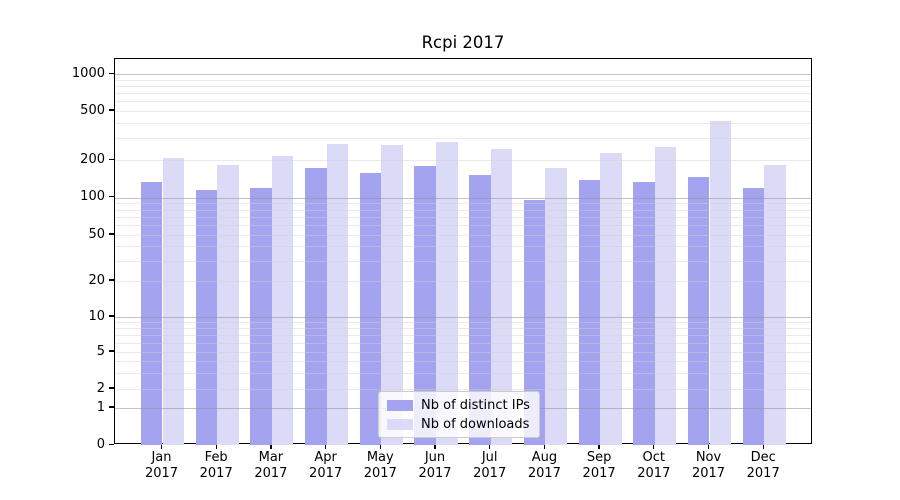 The image size is (900, 500). I want to click on y-tick-label: 5, so click(100, 351).